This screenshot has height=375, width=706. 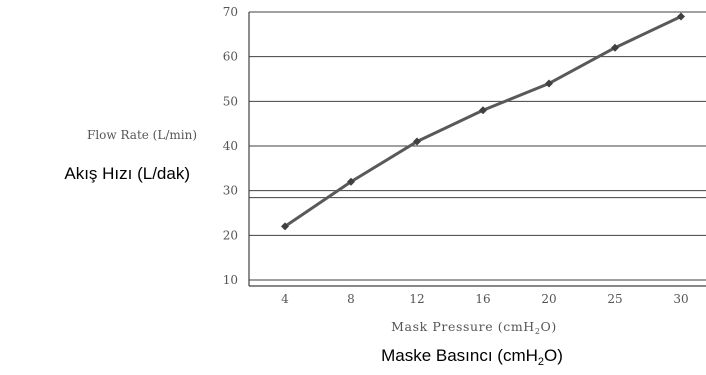 What do you see at coordinates (230, 235) in the screenshot?
I see `y-tick-label-20: 20` at bounding box center [230, 235].